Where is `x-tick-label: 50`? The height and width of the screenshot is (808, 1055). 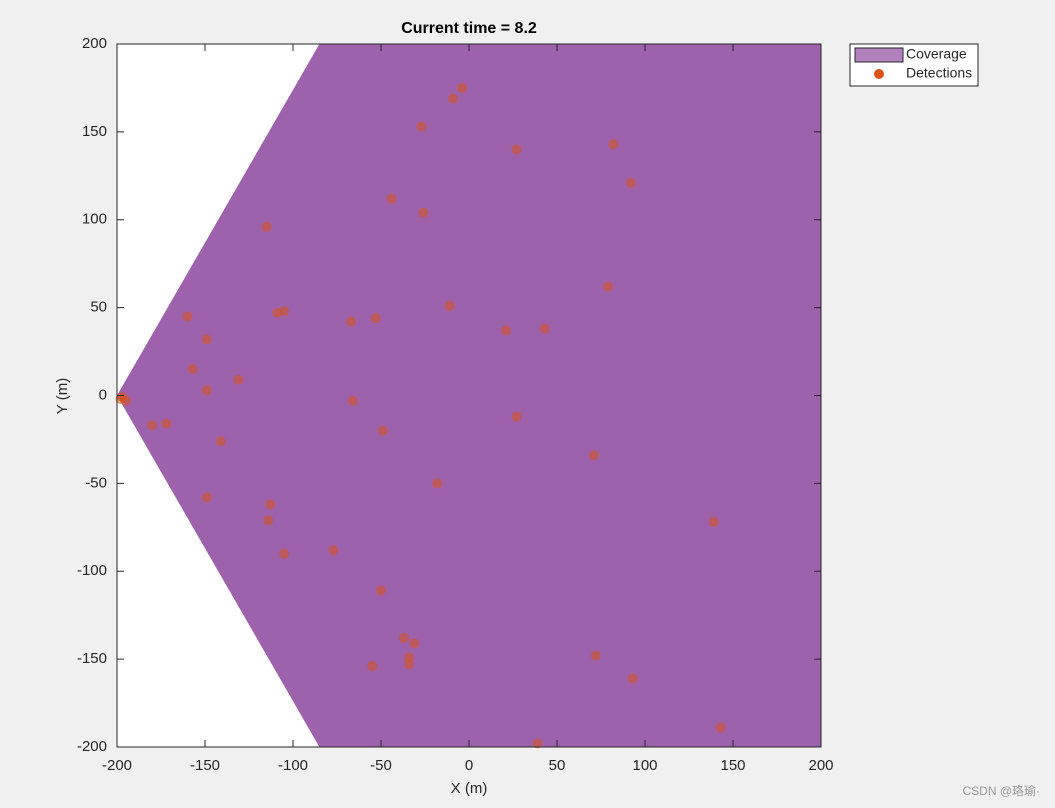
x-tick-label: 50 is located at coordinates (557, 765).